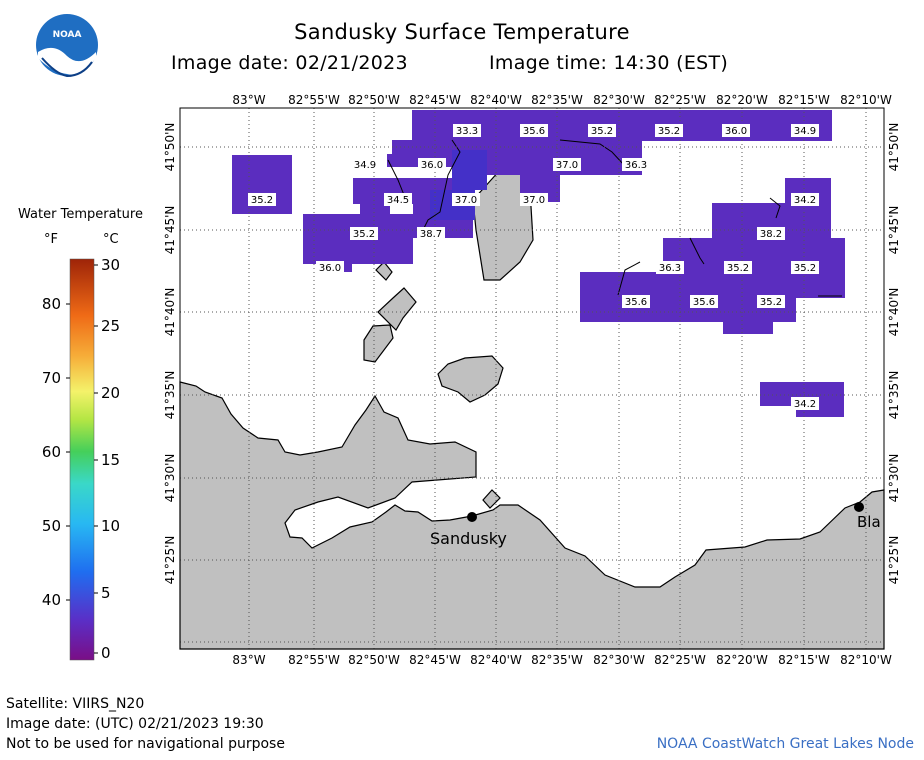 This screenshot has width=924, height=760. Describe the element at coordinates (81, 459) in the screenshot. I see `color-scale: 80 70 60 50 40 30 25 20 15 10 5 0` at that location.